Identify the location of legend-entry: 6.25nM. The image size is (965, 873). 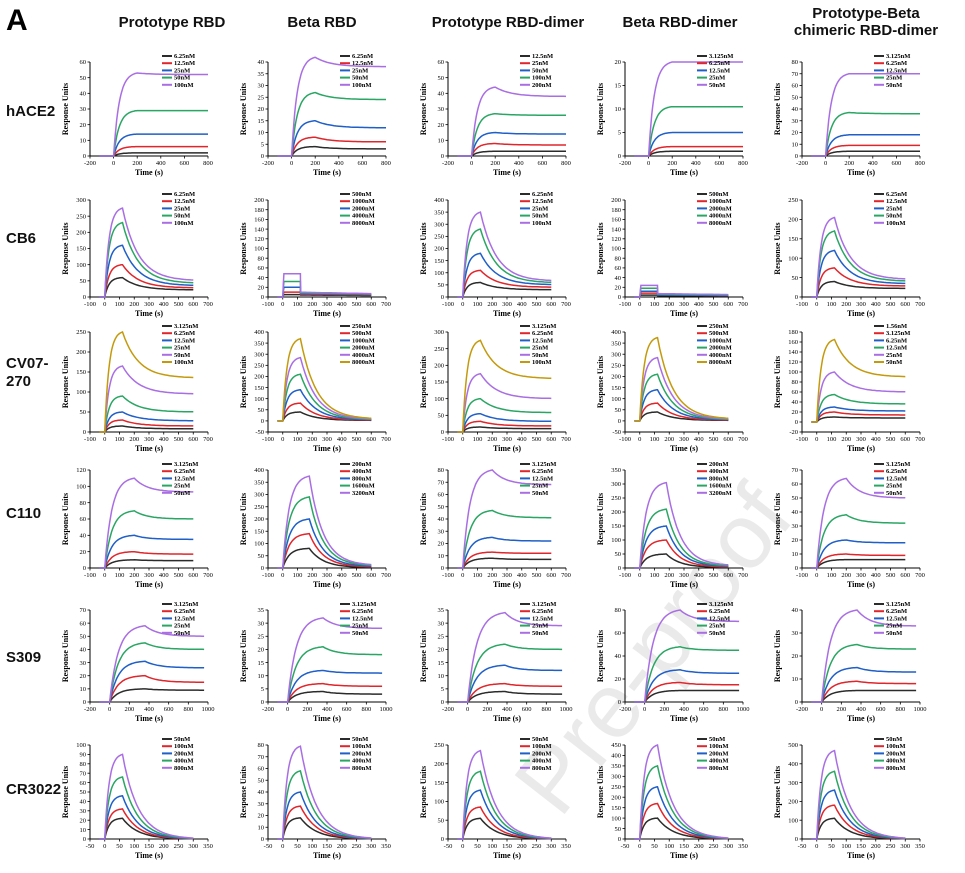
(896, 340).